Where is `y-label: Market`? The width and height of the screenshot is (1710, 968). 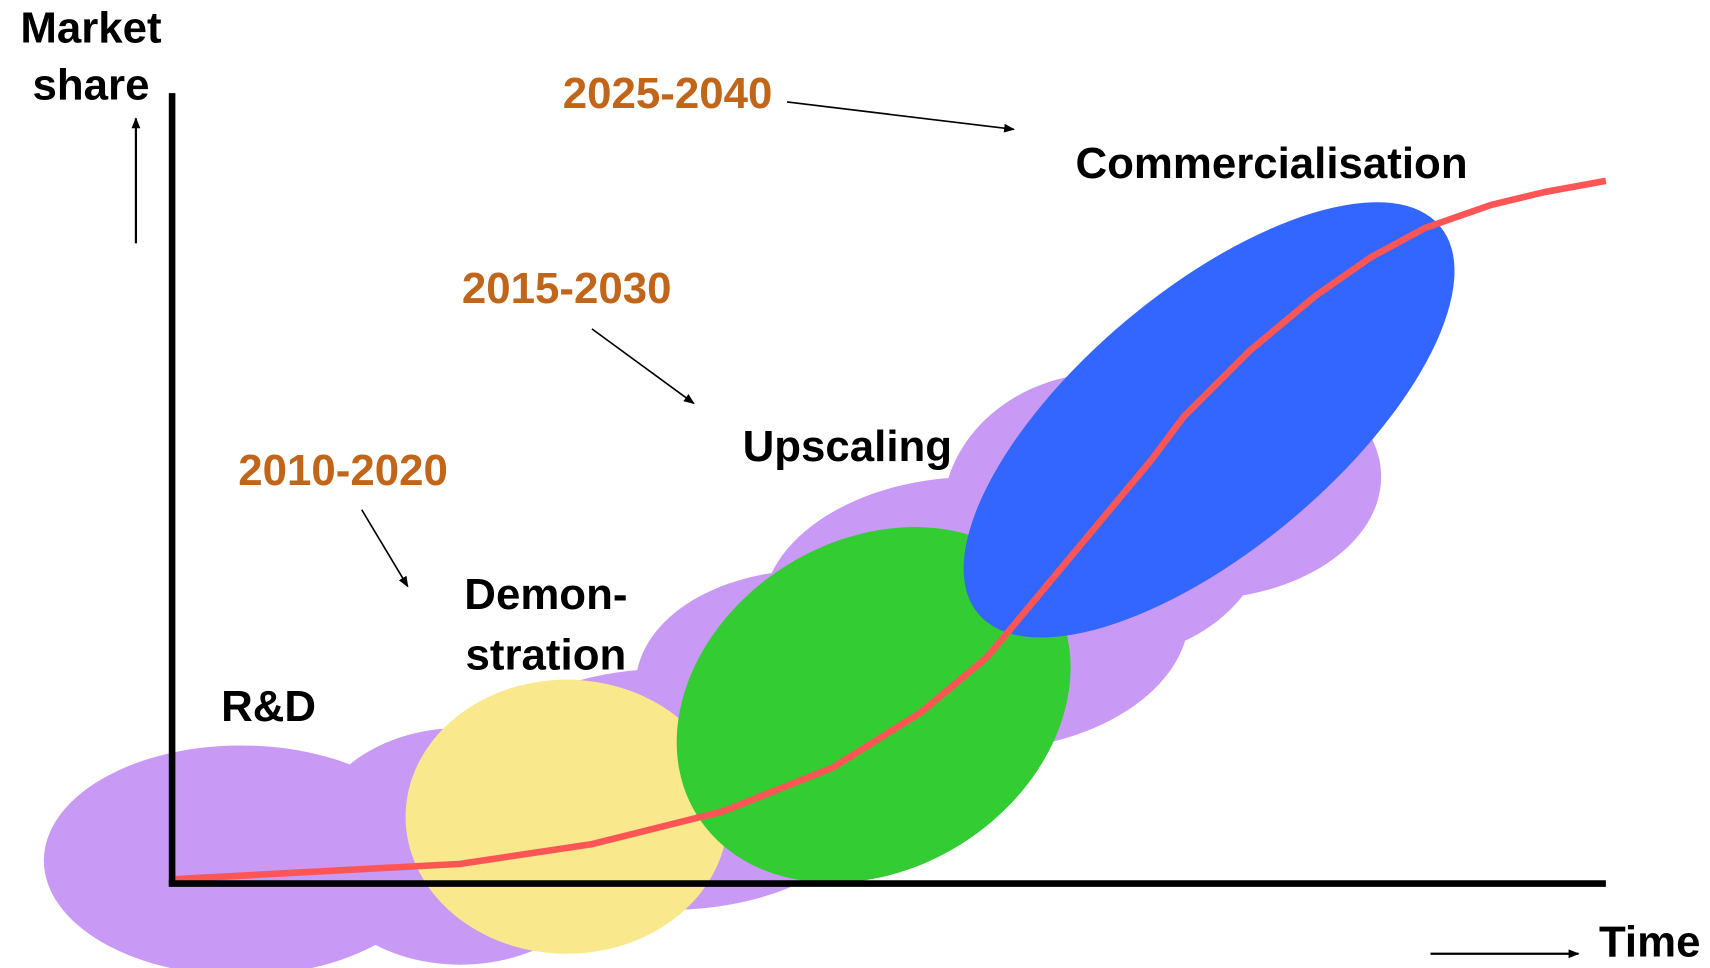 y-label: Market is located at coordinates (91, 27).